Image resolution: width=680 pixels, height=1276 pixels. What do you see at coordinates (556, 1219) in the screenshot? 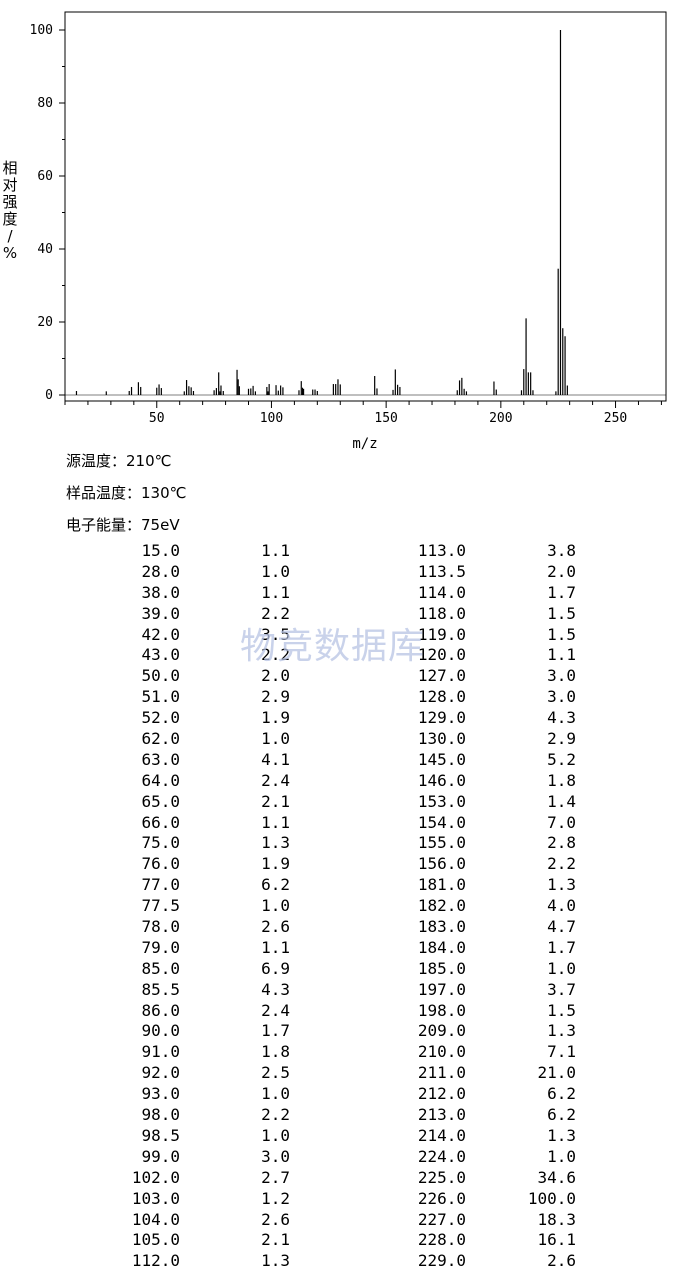
I see `intensity-cell: 18.3` at bounding box center [556, 1219].